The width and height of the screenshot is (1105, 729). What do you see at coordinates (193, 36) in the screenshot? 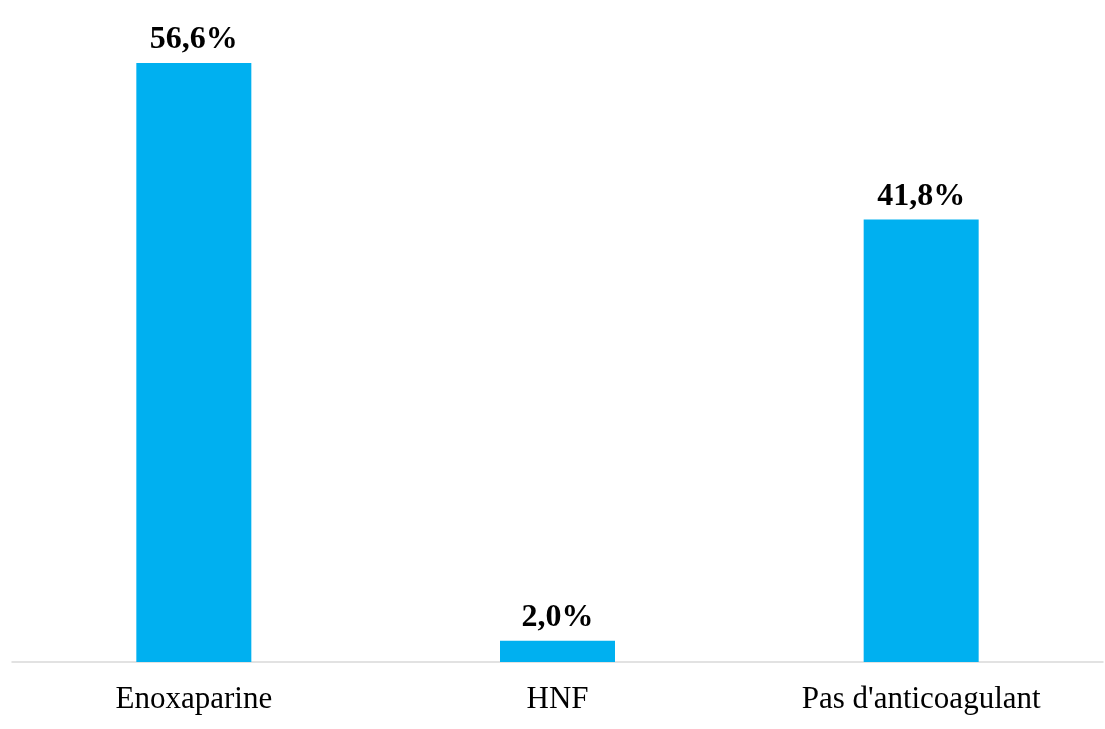
I see `data-label: 56,6%` at bounding box center [193, 36].